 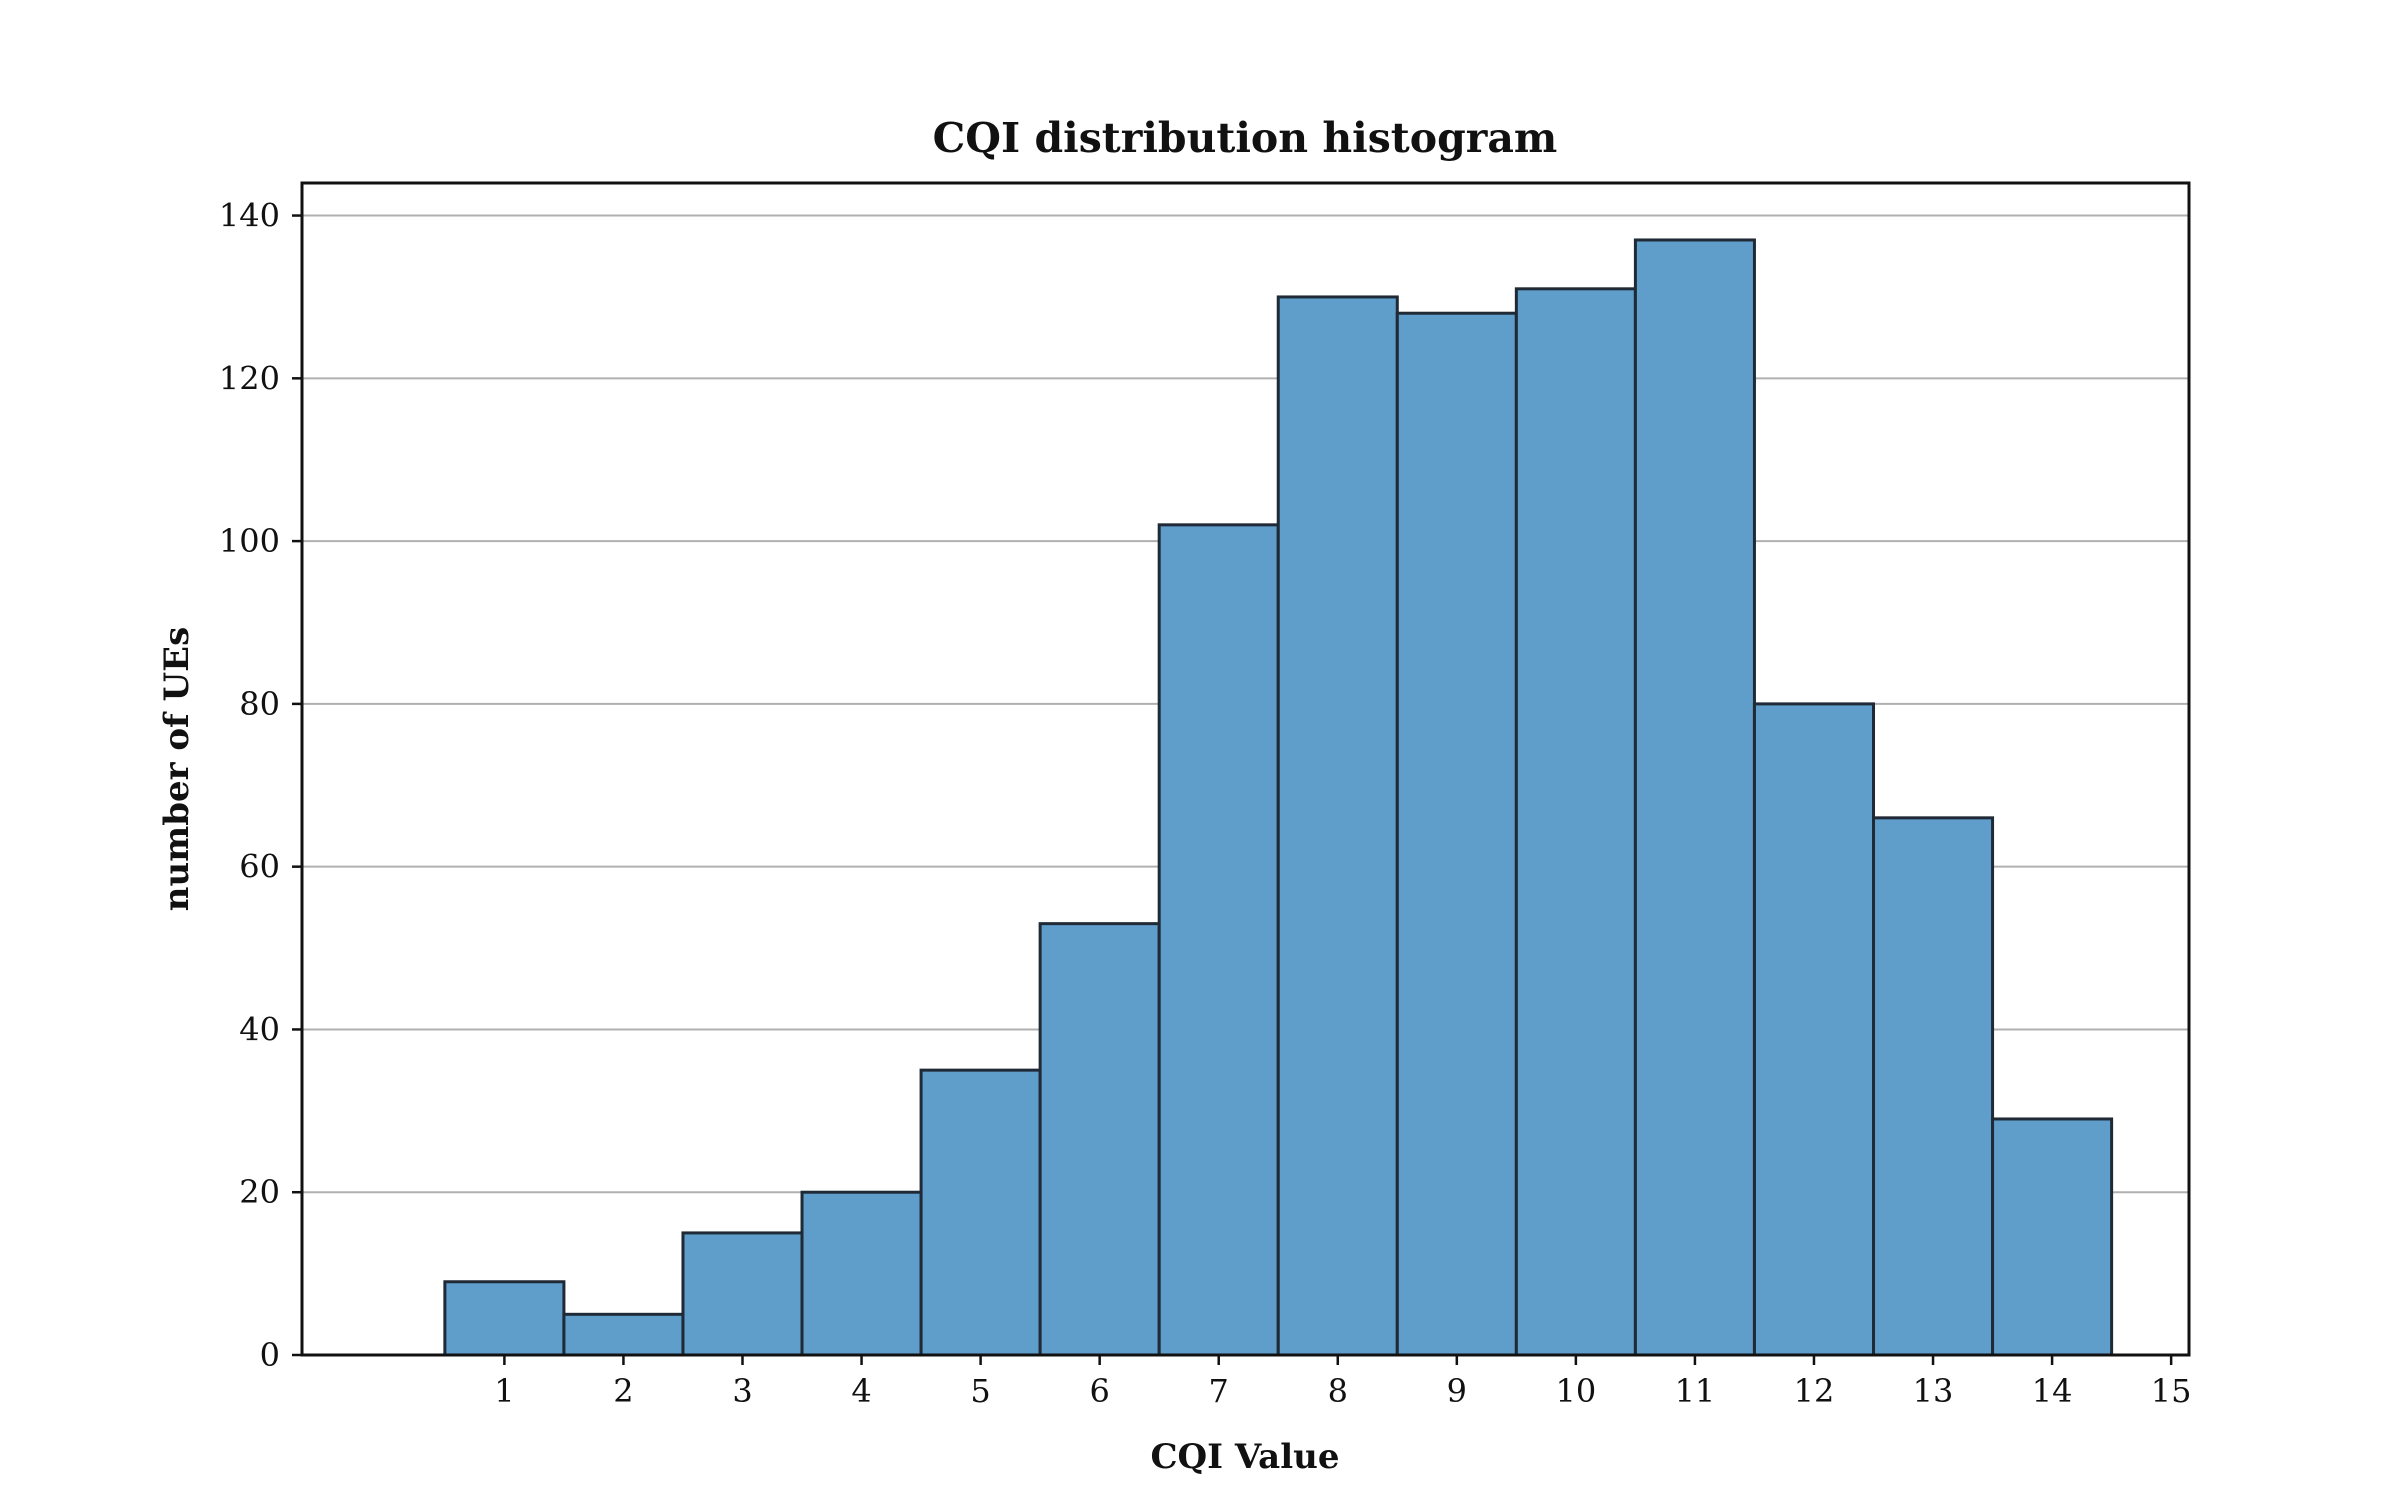 What do you see at coordinates (1219, 1391) in the screenshot?
I see `x-tick-label: 7` at bounding box center [1219, 1391].